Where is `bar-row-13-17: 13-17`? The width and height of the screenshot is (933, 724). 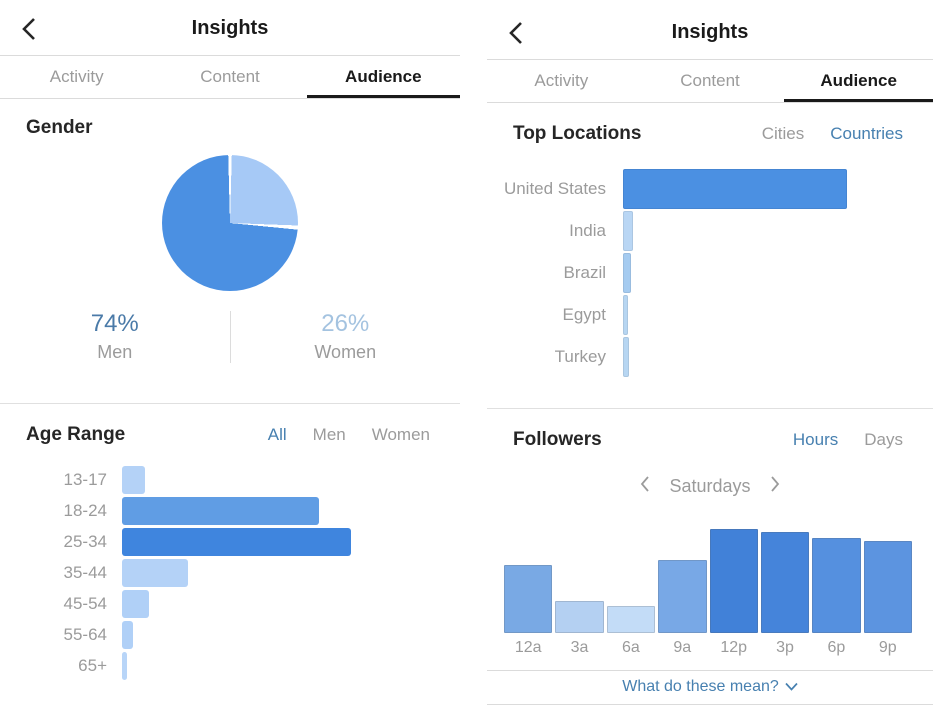 bar-row-13-17: 13-17 is located at coordinates (230, 480).